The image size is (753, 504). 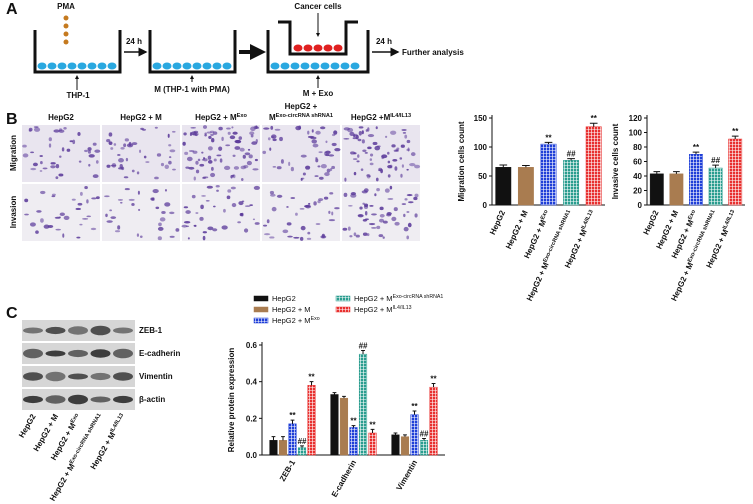 What do you see at coordinates (216, 117) in the screenshot?
I see `column-label-text: HepG2 + M` at bounding box center [216, 117].